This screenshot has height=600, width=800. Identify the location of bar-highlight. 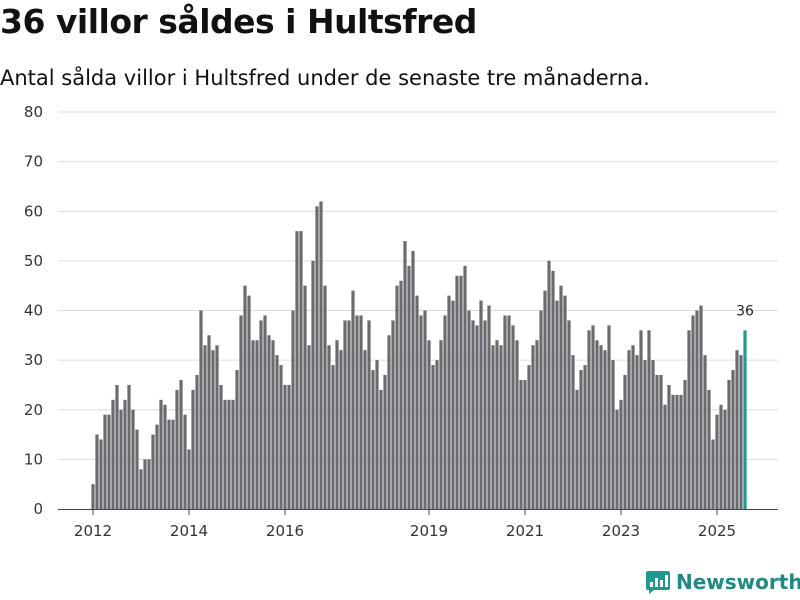
(745, 419).